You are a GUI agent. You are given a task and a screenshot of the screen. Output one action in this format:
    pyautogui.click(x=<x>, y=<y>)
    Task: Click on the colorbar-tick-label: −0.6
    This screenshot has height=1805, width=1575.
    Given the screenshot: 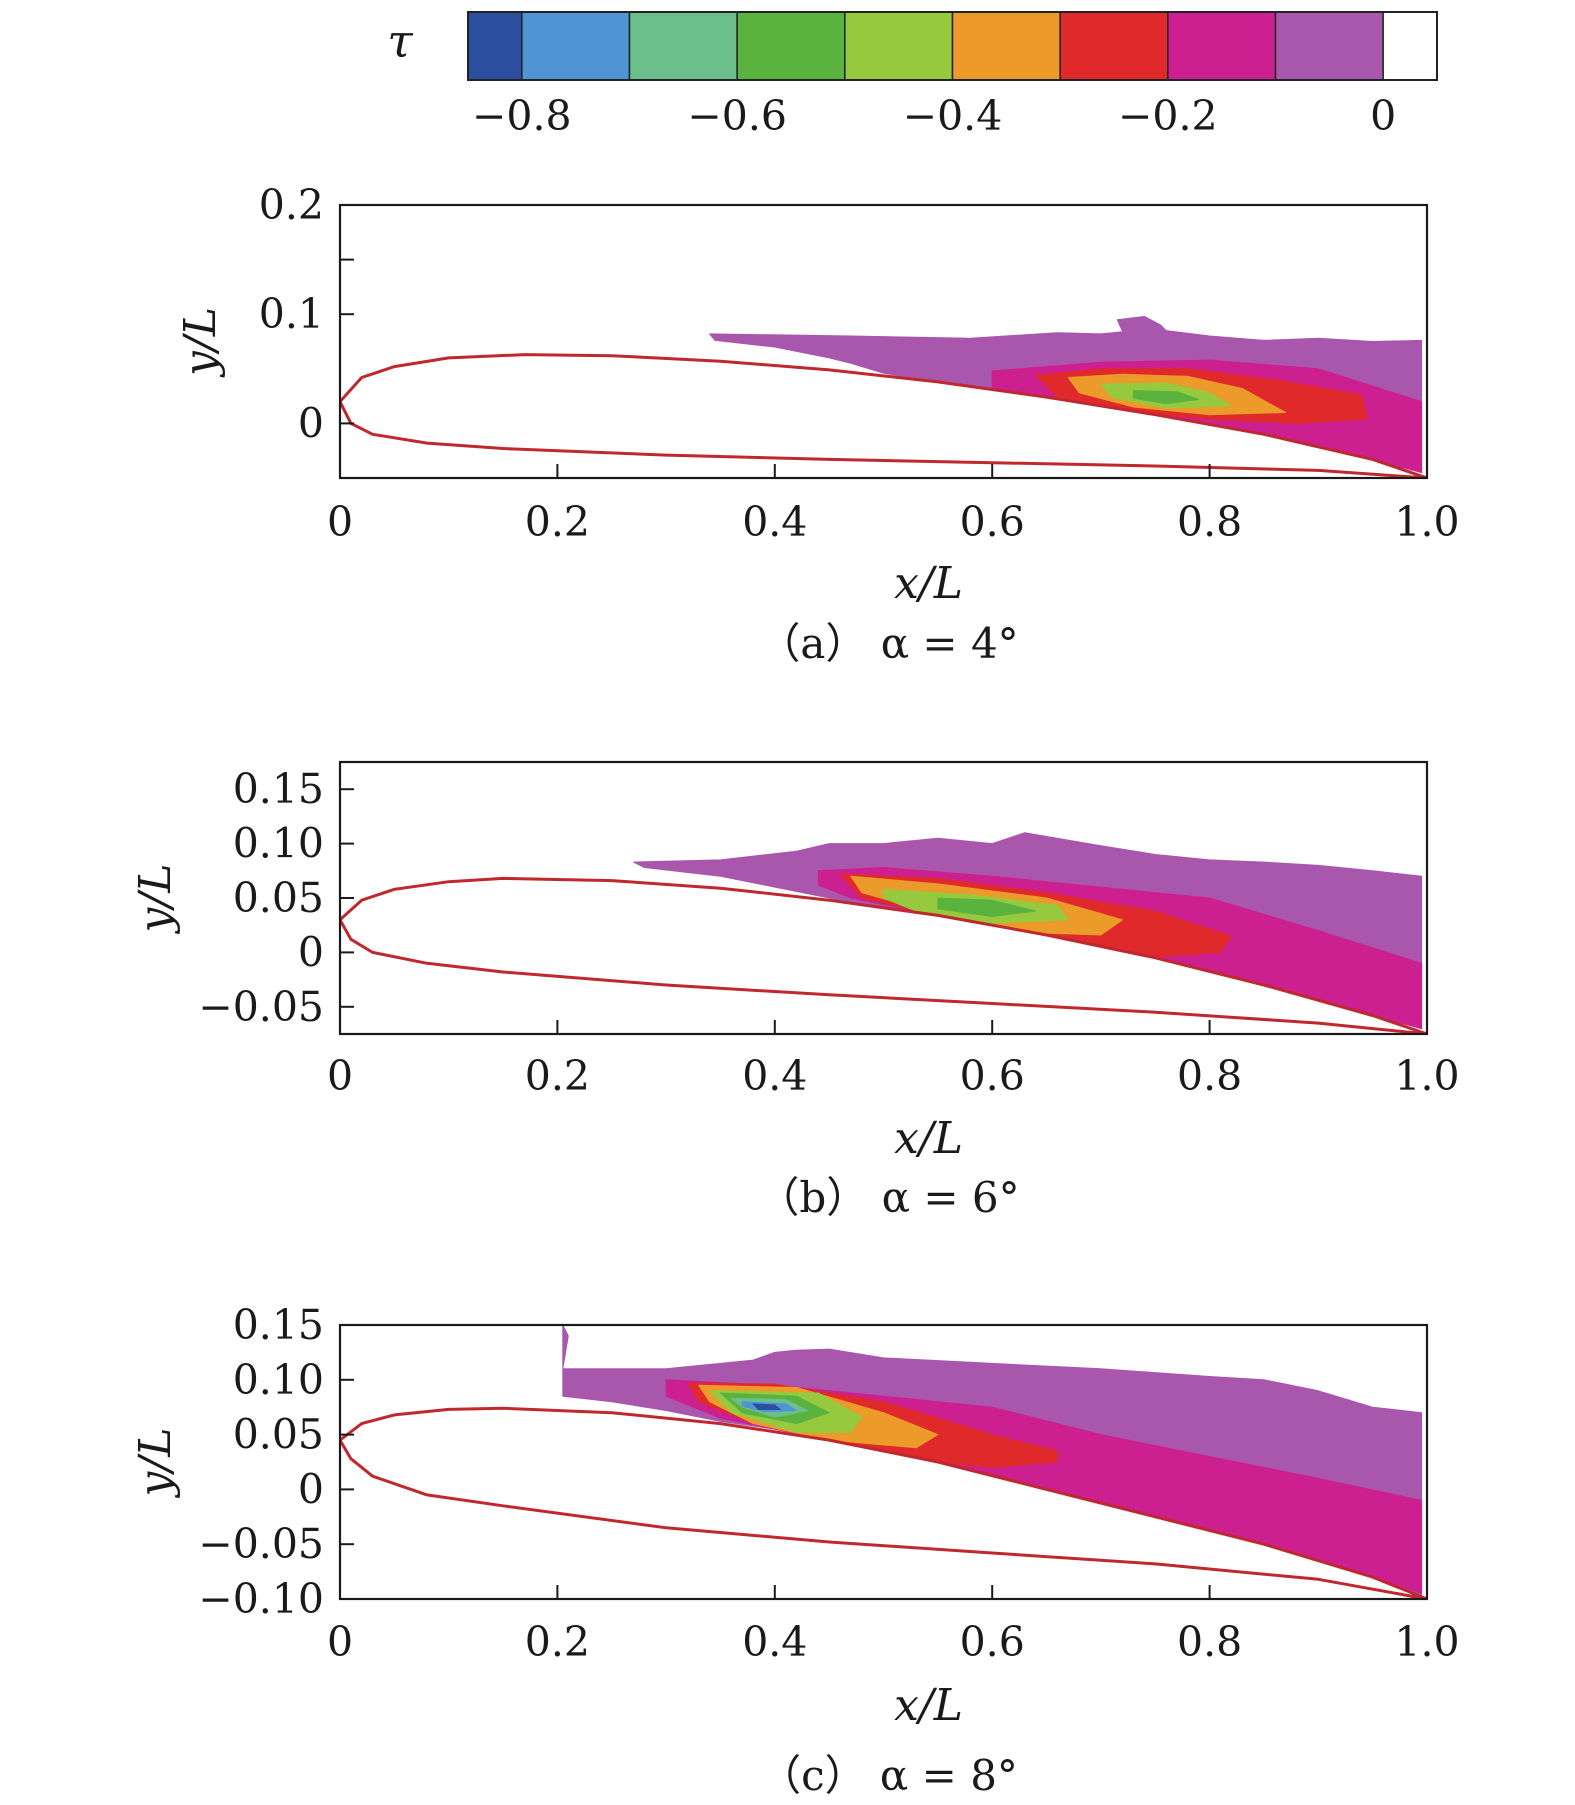 What is the action you would take?
    pyautogui.click(x=737, y=116)
    